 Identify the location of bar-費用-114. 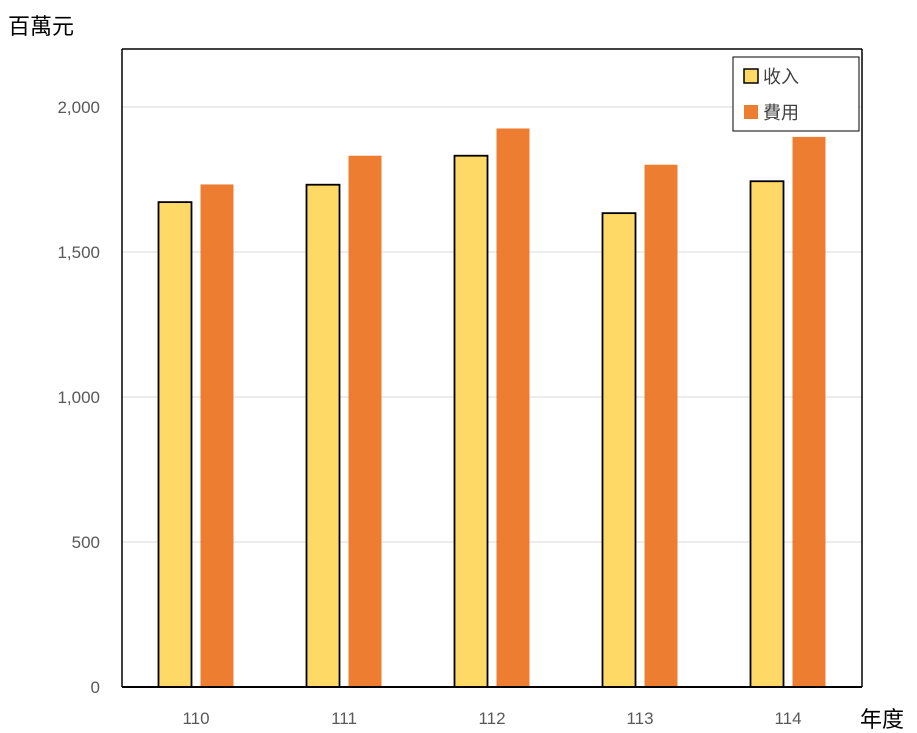
(809, 411).